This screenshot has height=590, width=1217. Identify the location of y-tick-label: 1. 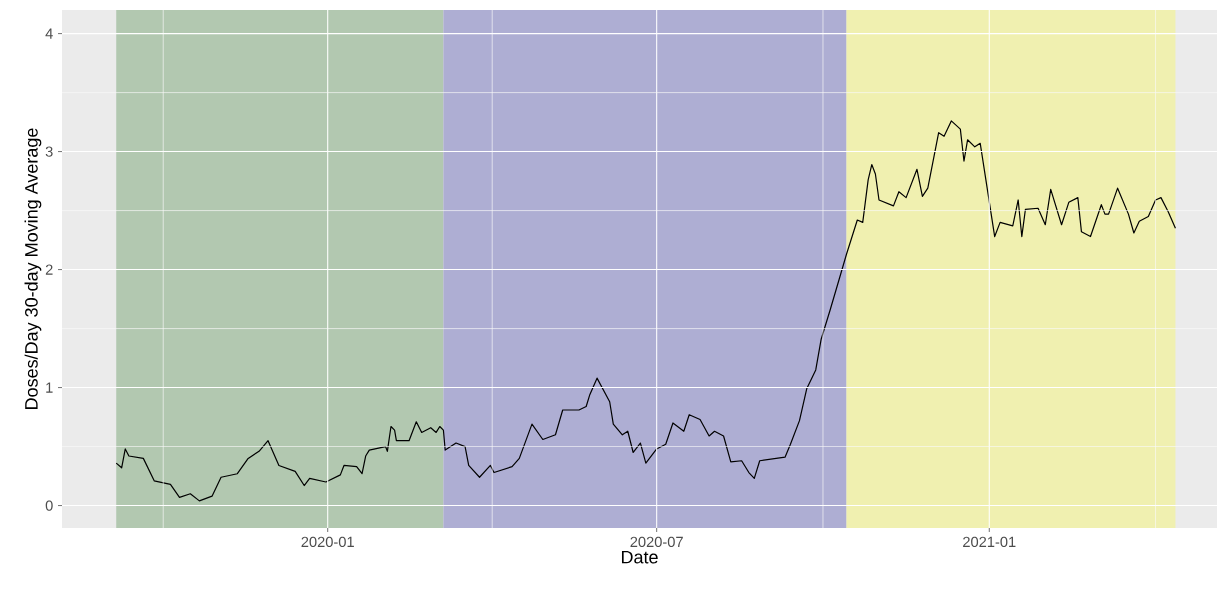
(49, 387).